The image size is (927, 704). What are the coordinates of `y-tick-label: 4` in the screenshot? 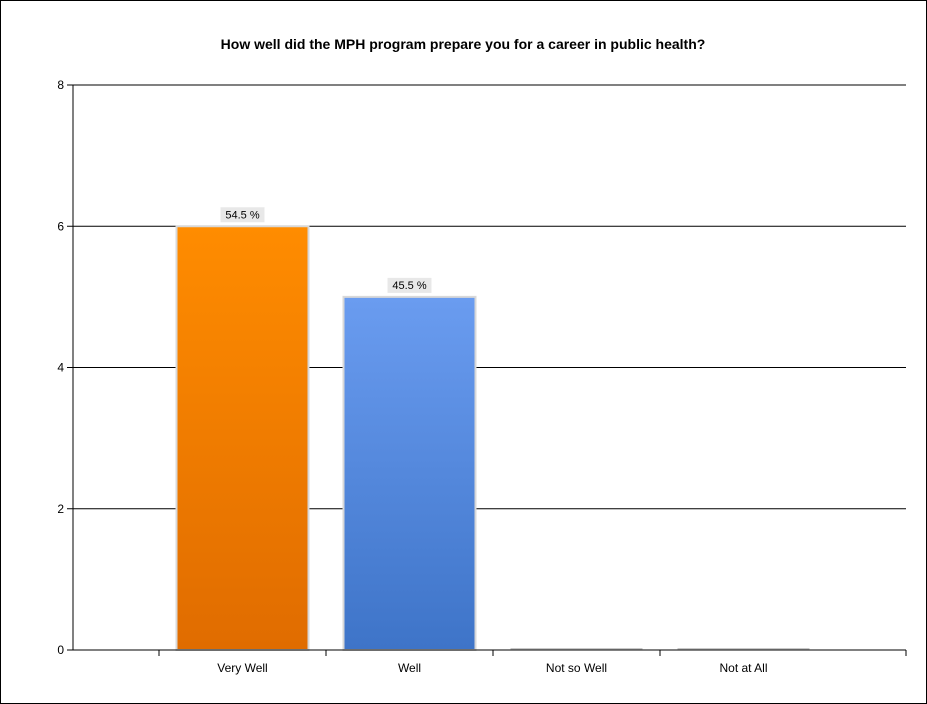 It's located at (60, 368).